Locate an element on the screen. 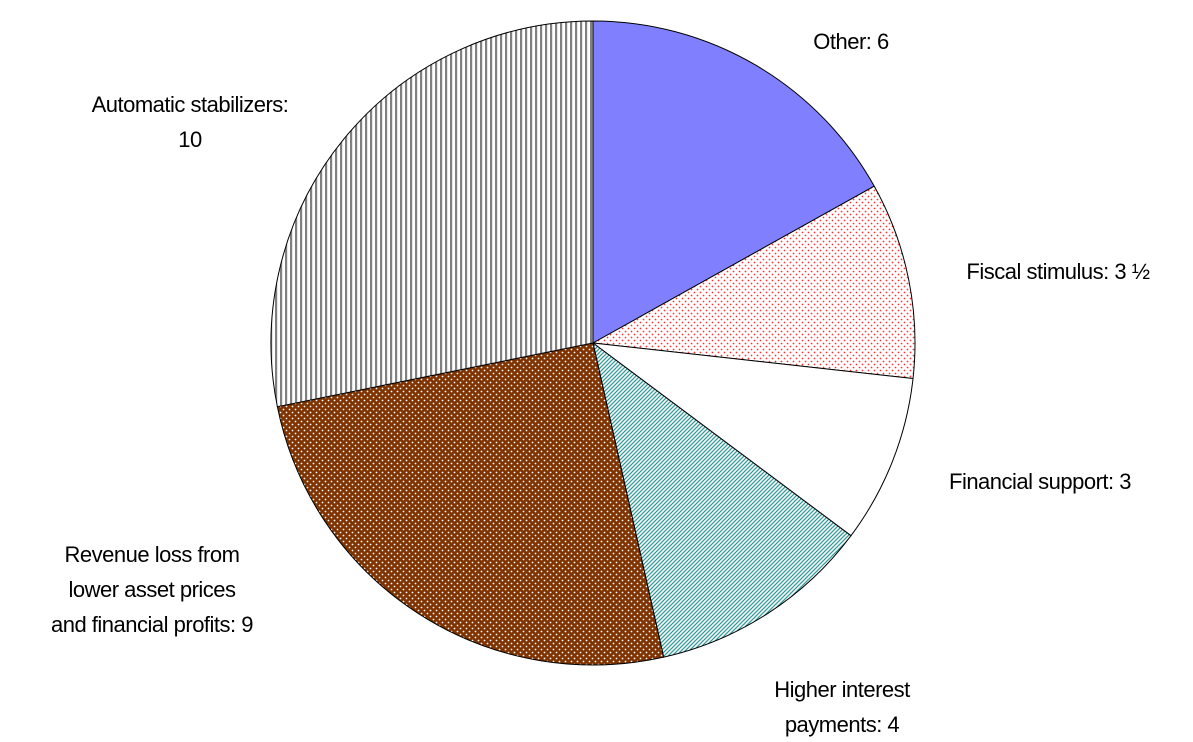  slice-label: Fiscal stimulus: 3 ½ is located at coordinates (1058, 271).